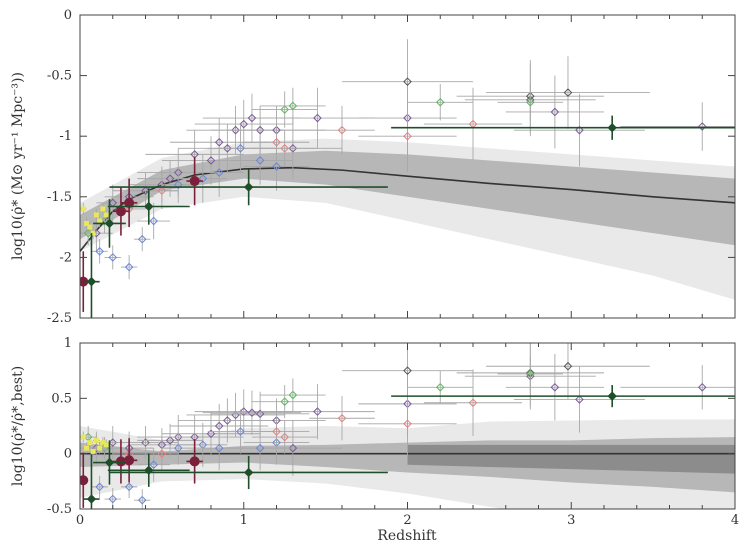 The height and width of the screenshot is (545, 740). Describe the element at coordinates (68, 454) in the screenshot. I see `bottom-ytick-label: 0` at that location.